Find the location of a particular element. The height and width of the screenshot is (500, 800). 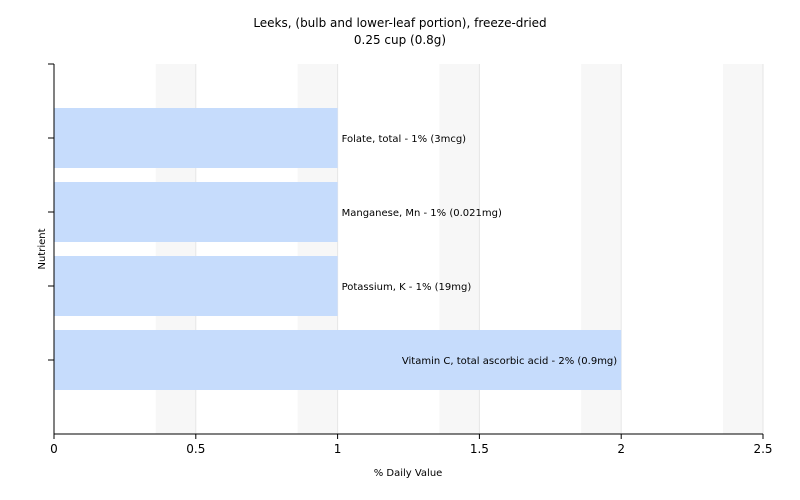

x-tick-label-1: 0.5 is located at coordinates (195, 449).